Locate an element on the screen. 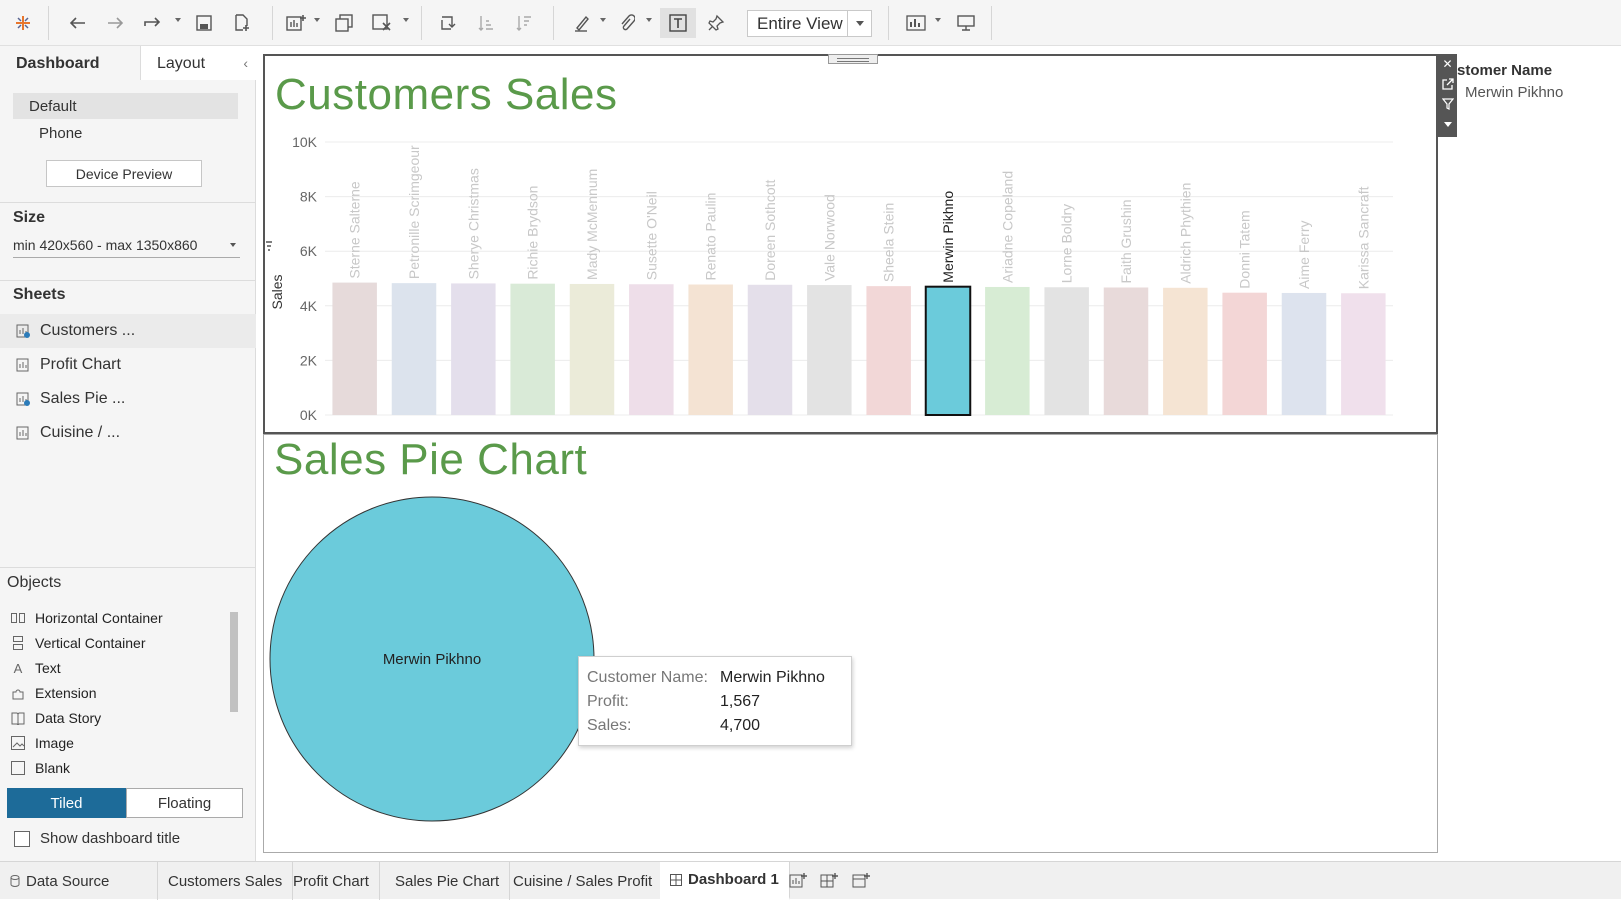 Image resolution: width=1621 pixels, height=900 pixels. database-icon is located at coordinates (15, 881).